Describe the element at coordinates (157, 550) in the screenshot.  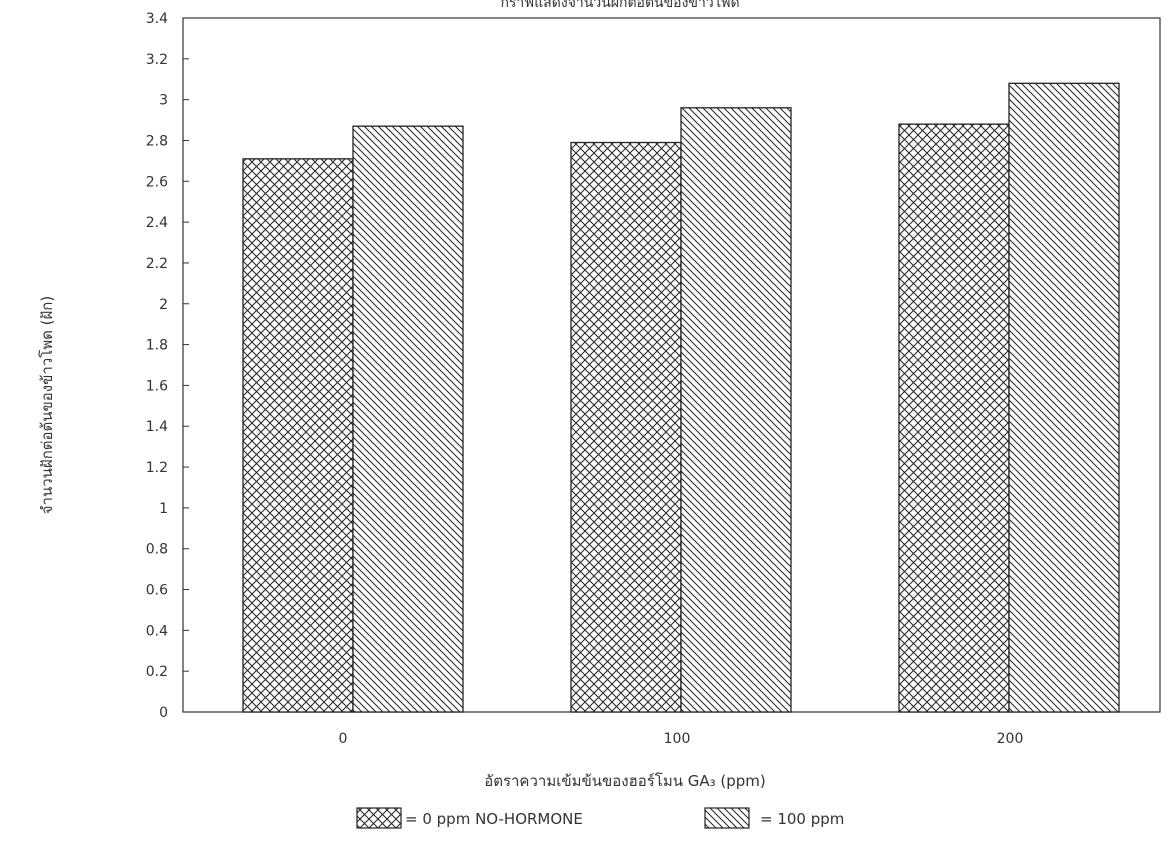
I see `y-tick-label: 0.8` at that location.